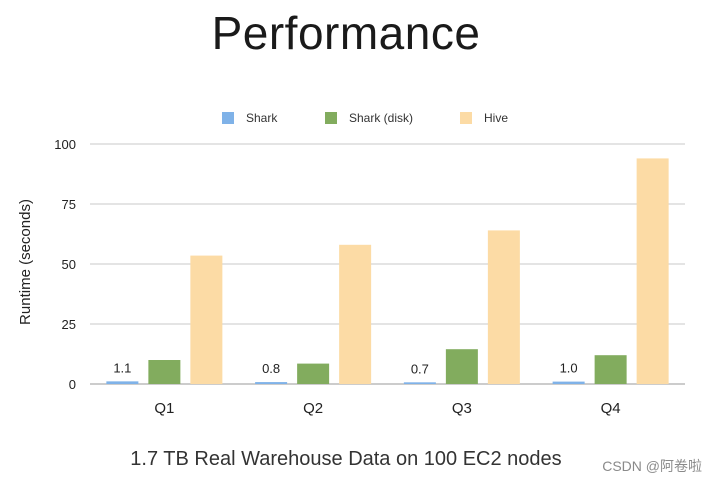 This screenshot has width=712, height=487. I want to click on bar-shark-disk-q3, so click(461, 366).